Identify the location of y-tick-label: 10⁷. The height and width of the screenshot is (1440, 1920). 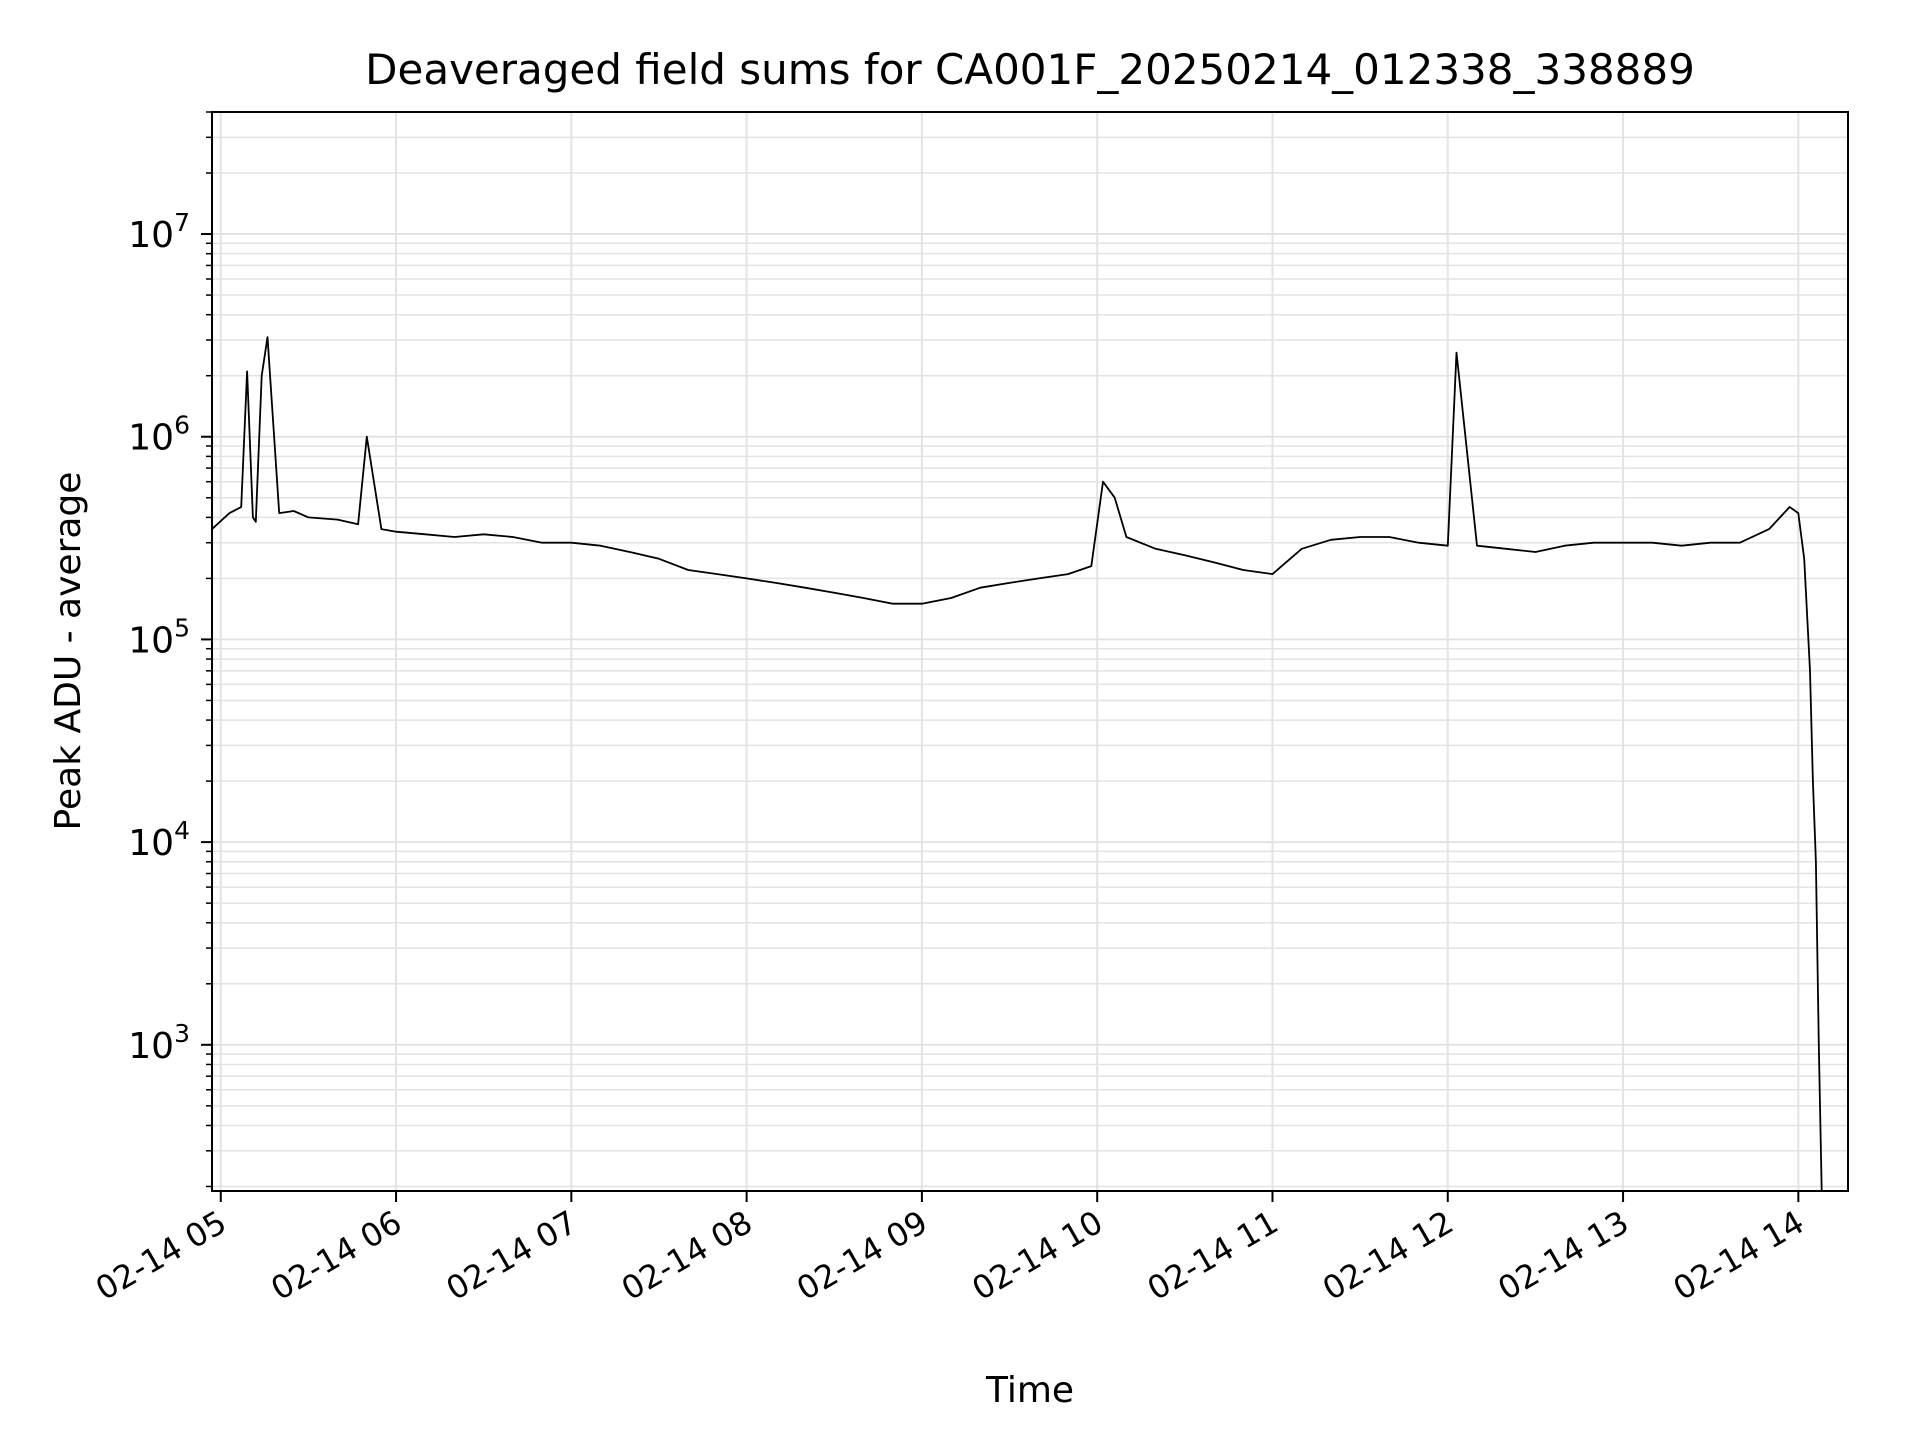
(159, 232).